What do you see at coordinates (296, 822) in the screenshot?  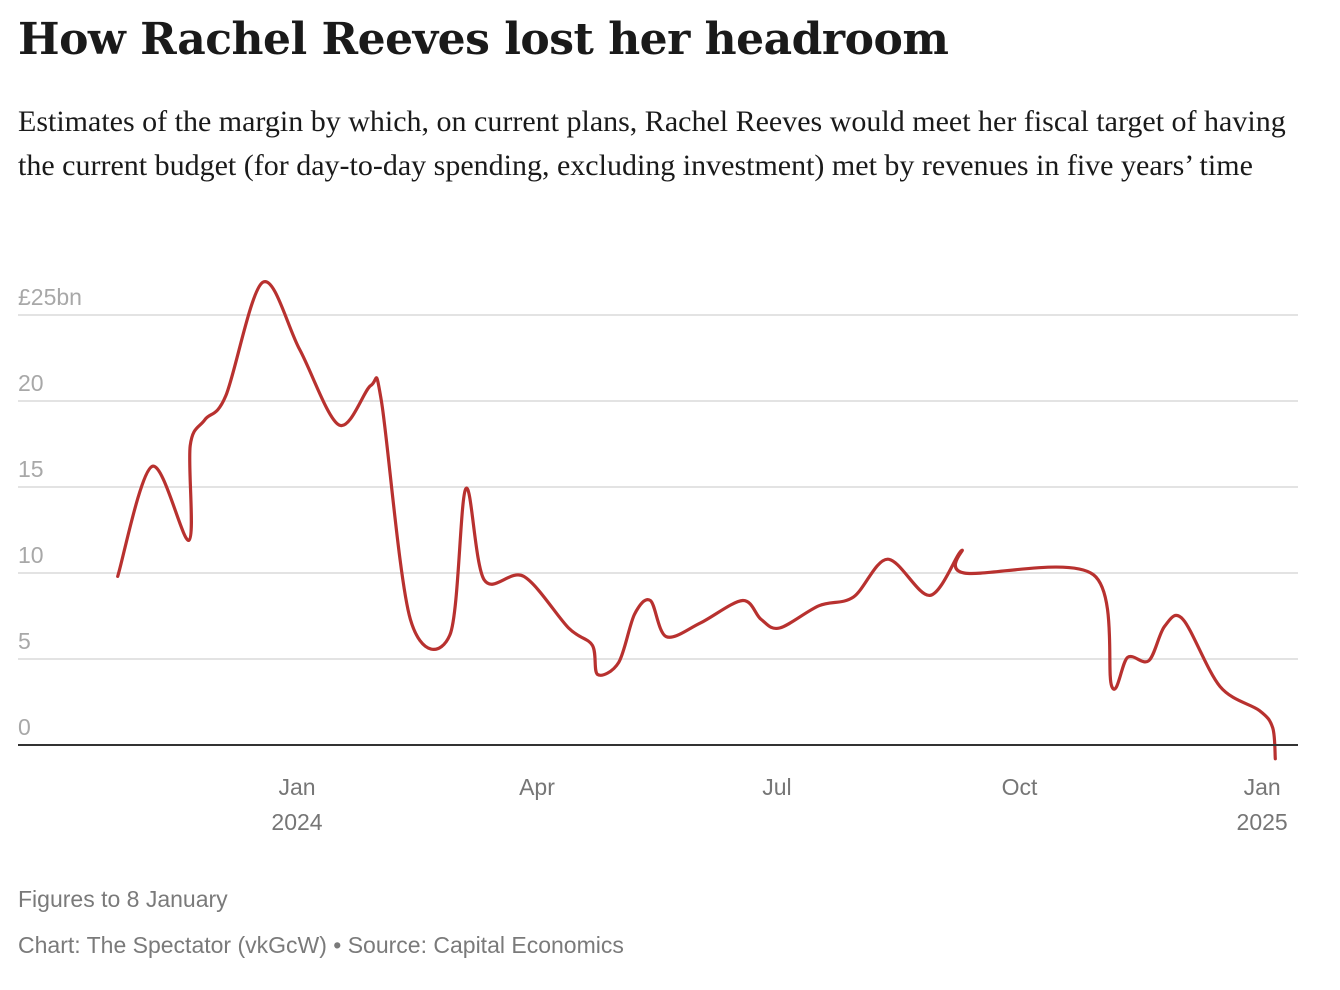 I see `x-tick-sublabel: 2024` at bounding box center [296, 822].